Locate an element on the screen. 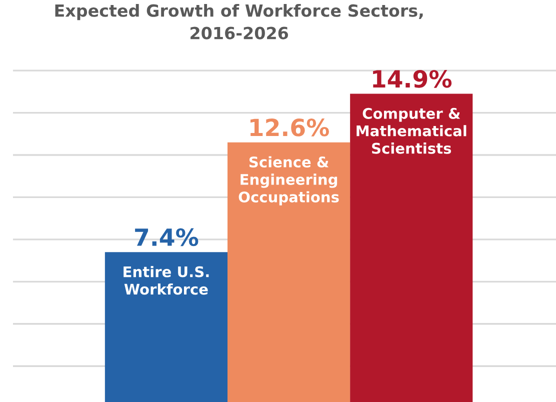 This screenshot has width=556, height=402. chart-title: Expected Growth of Workforce Sectors, 2016-2026 is located at coordinates (239, 22).